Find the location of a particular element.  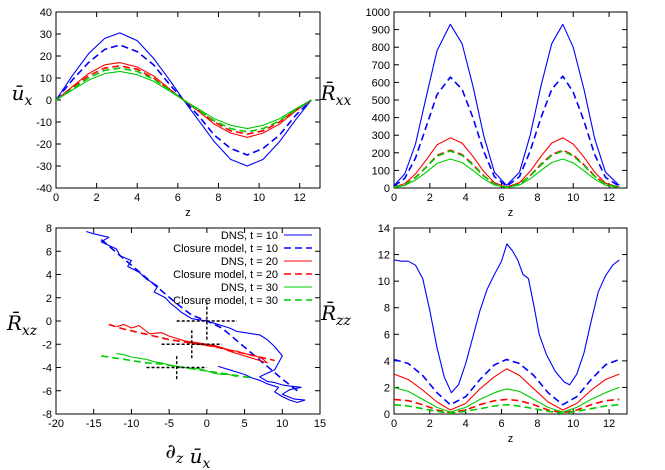

y-tick-label: -20 is located at coordinates (44, 145).